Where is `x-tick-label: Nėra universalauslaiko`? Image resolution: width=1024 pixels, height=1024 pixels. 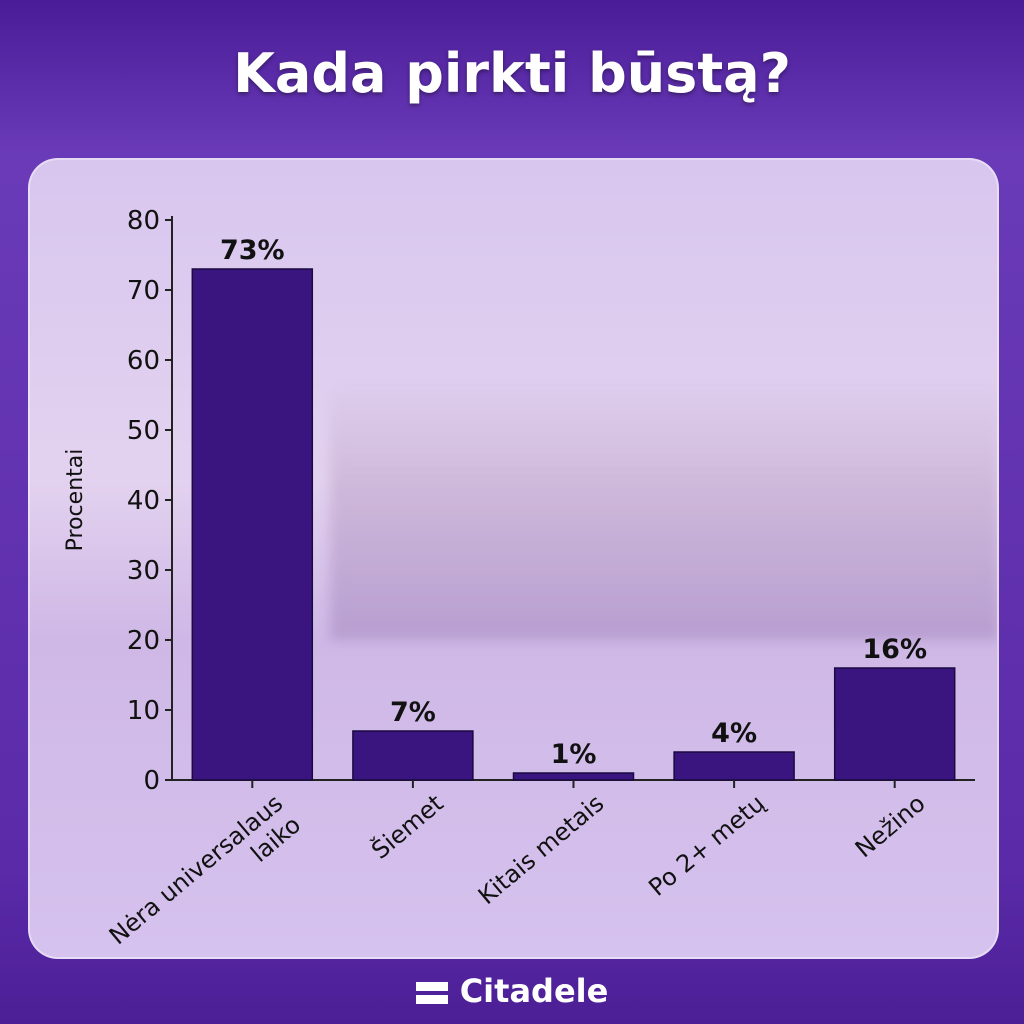 x-tick-label: Nėra universalauslaiko is located at coordinates (205, 880).